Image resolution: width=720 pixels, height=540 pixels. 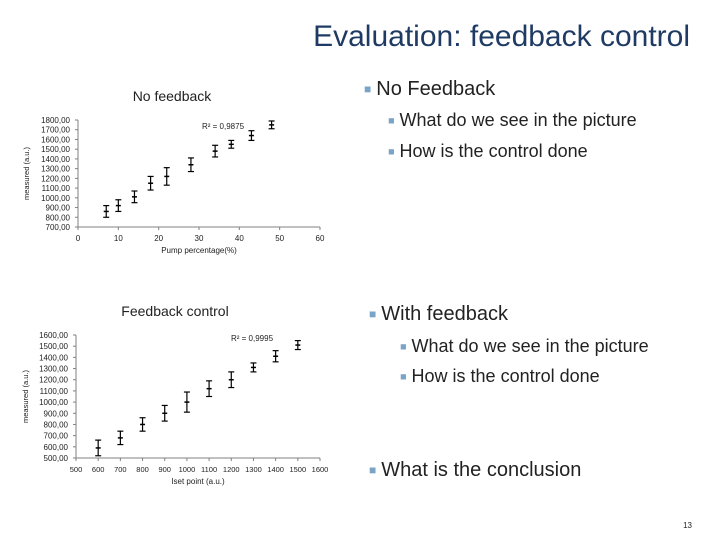 I want to click on x-tick-label: 1400, so click(x=275, y=469).